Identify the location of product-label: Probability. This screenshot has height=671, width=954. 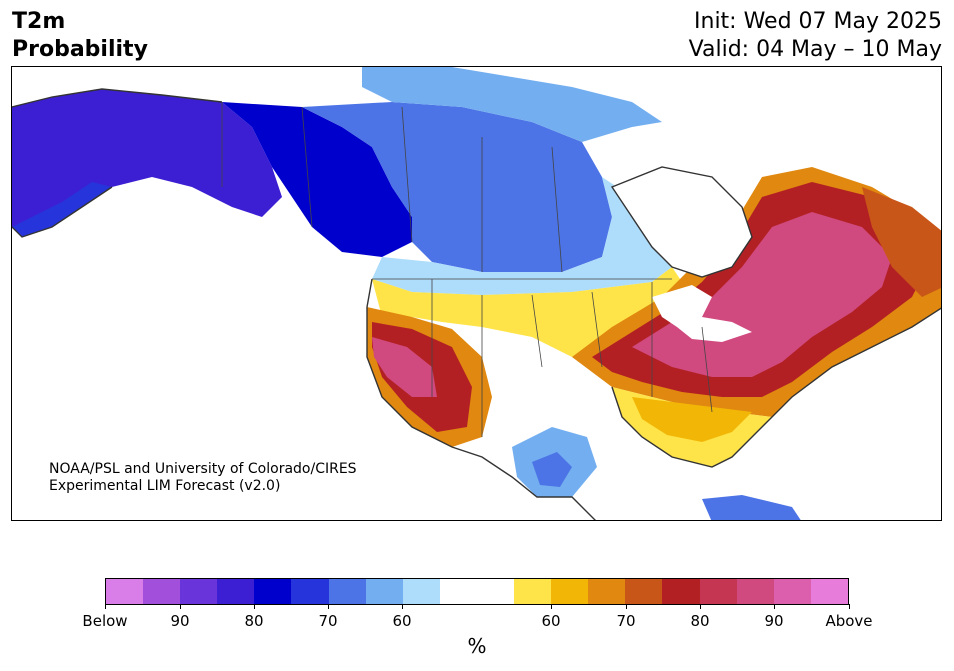
(80, 49).